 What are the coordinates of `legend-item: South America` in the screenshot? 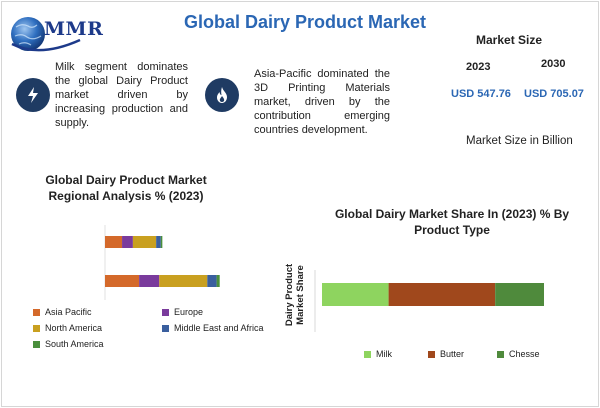 It's located at (68, 344).